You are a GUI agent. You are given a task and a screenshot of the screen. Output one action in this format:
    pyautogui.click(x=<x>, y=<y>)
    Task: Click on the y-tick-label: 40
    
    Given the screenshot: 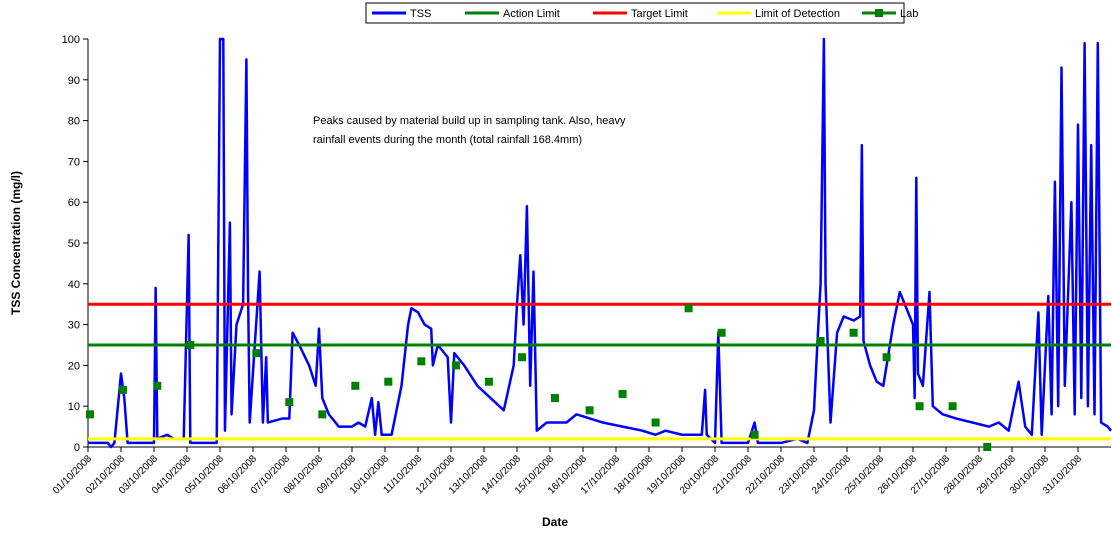 What is the action you would take?
    pyautogui.click(x=74, y=285)
    